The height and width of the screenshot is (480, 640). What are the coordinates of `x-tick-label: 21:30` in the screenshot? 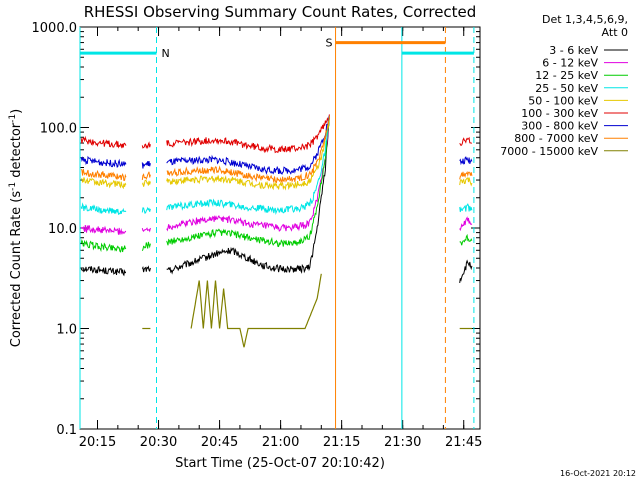 It's located at (402, 442).